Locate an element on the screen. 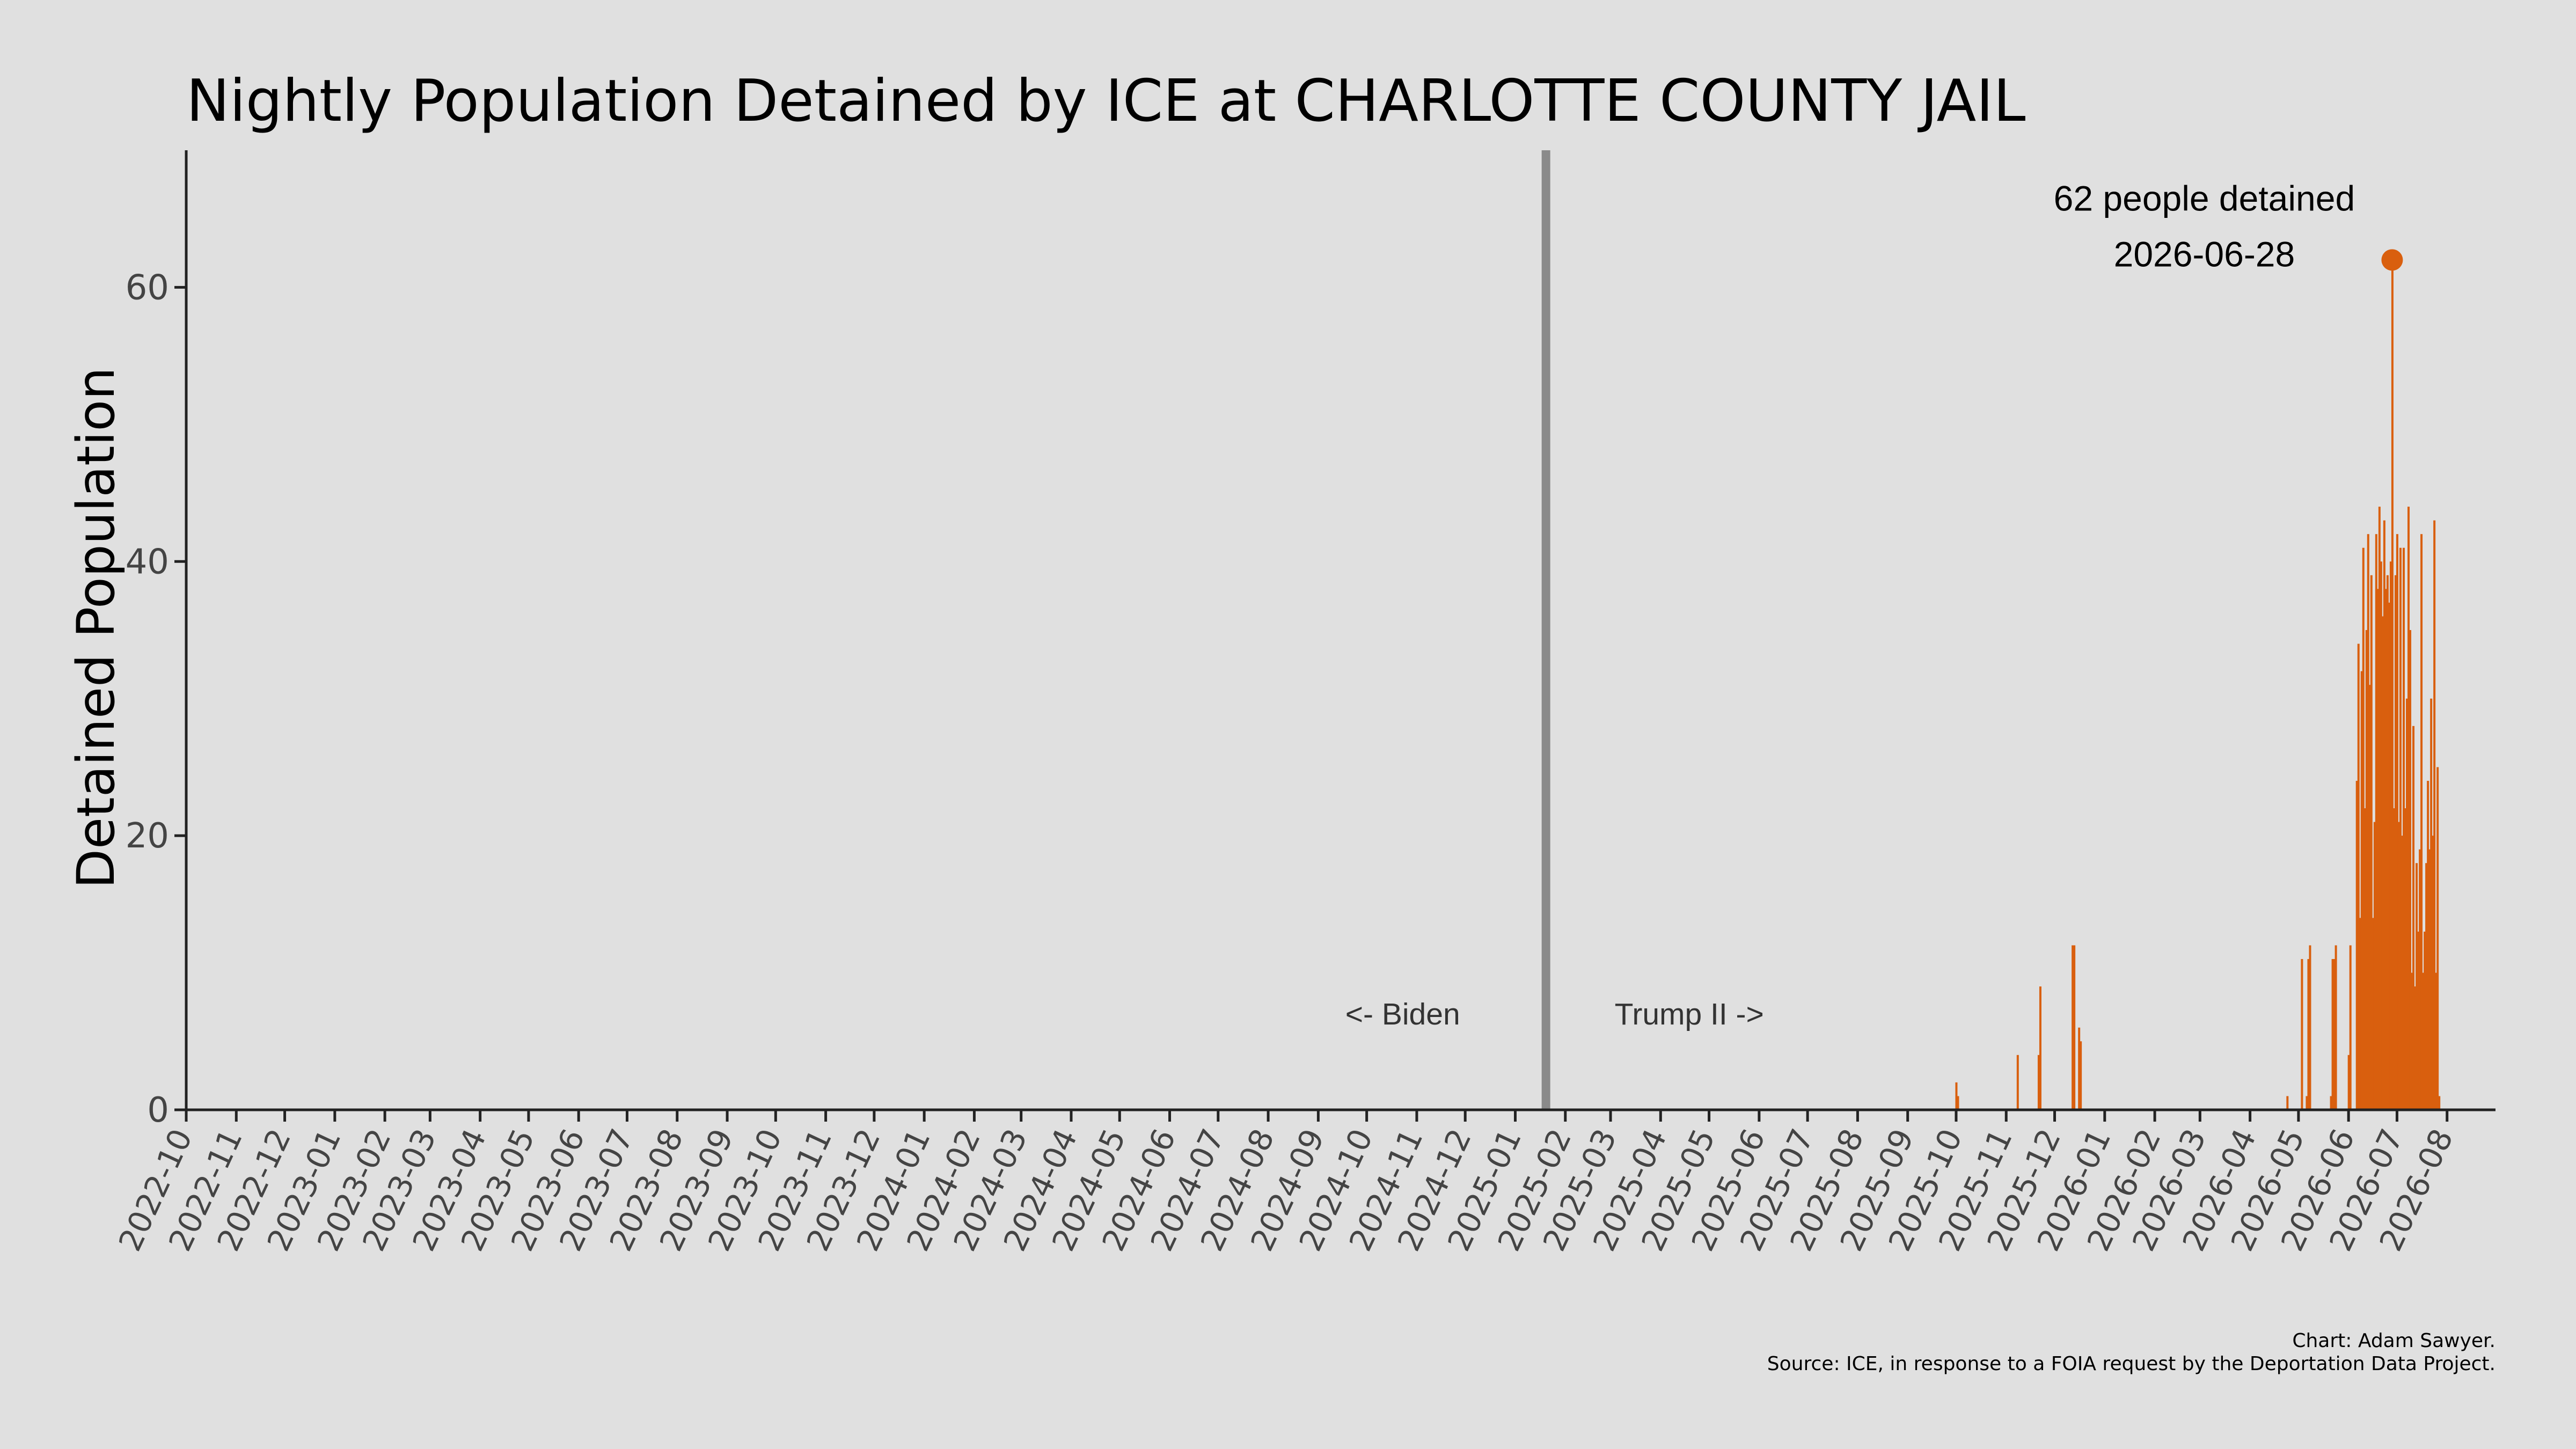 The width and height of the screenshot is (2576, 1449). peak-annotation-count: 62 people detained is located at coordinates (2204, 198).